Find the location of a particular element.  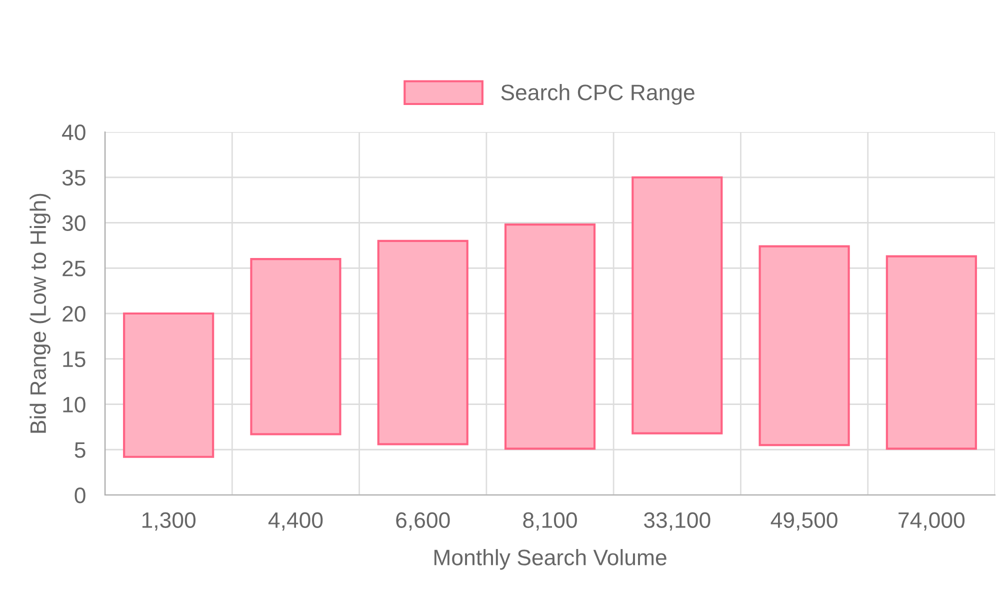

y-tick-label: 30 is located at coordinates (74, 223).